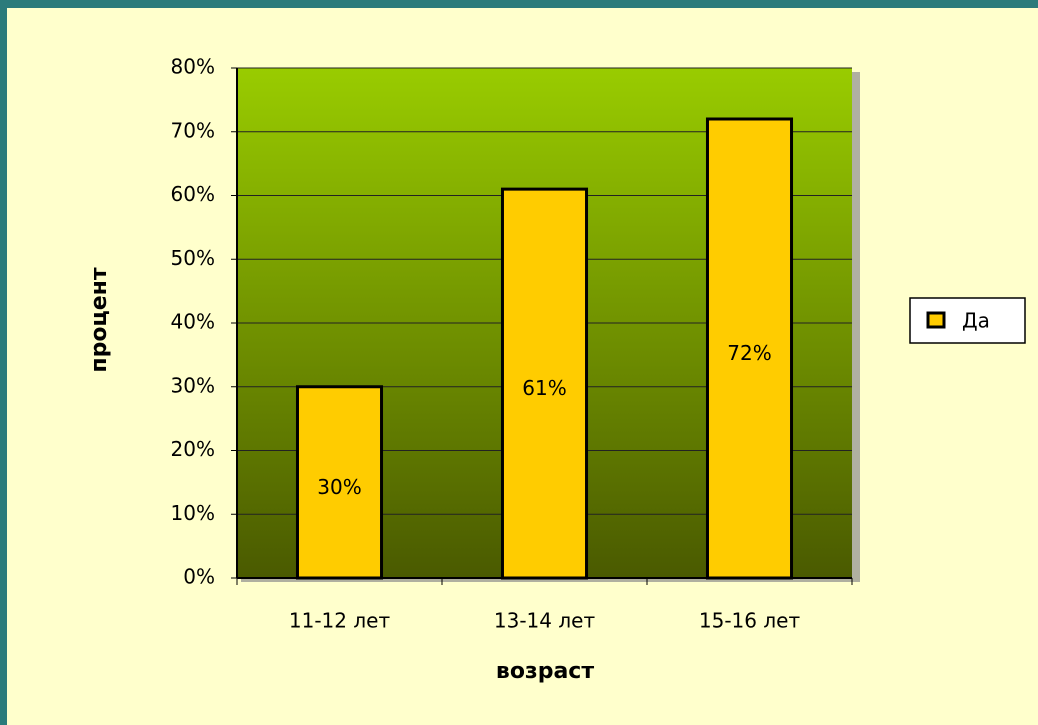 The height and width of the screenshot is (725, 1038). What do you see at coordinates (750, 621) in the screenshot?
I see `x-tick-label: 15-16 лет` at bounding box center [750, 621].